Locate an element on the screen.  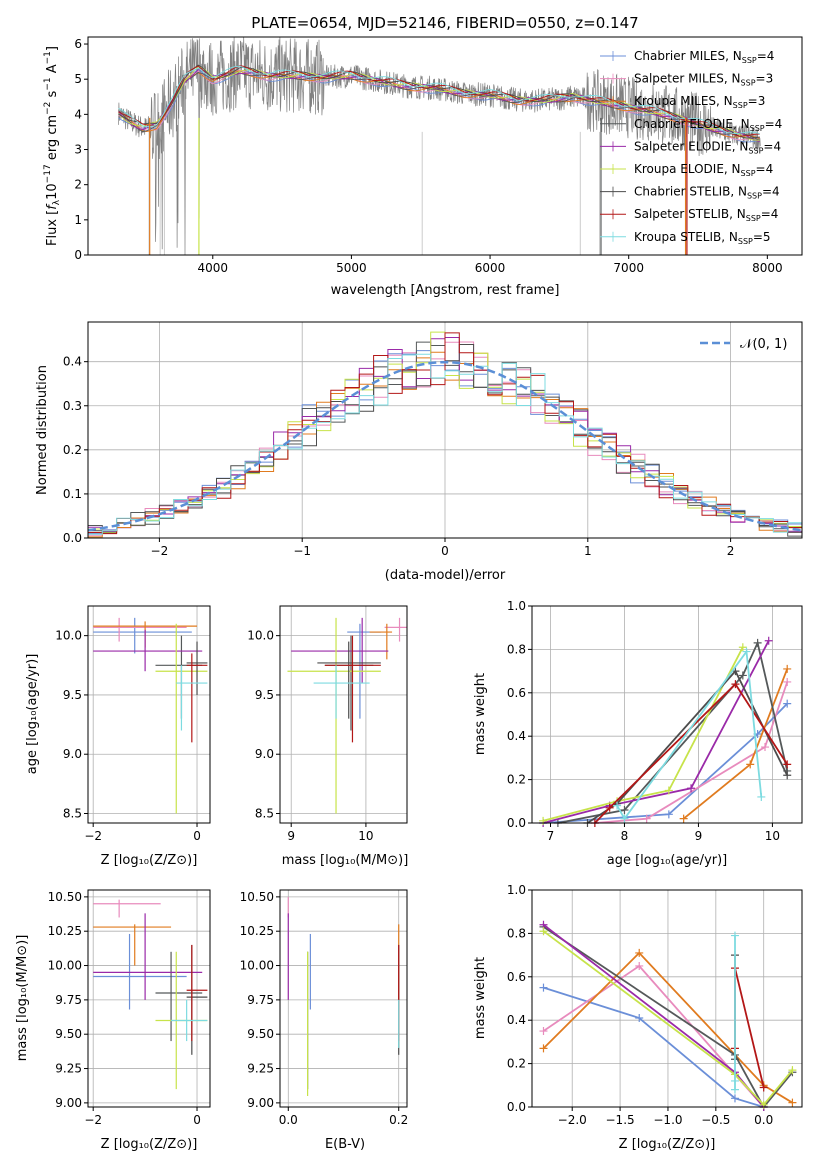
weight_vs_Z-ytick-label: 0.2 is located at coordinates (516, 1064).